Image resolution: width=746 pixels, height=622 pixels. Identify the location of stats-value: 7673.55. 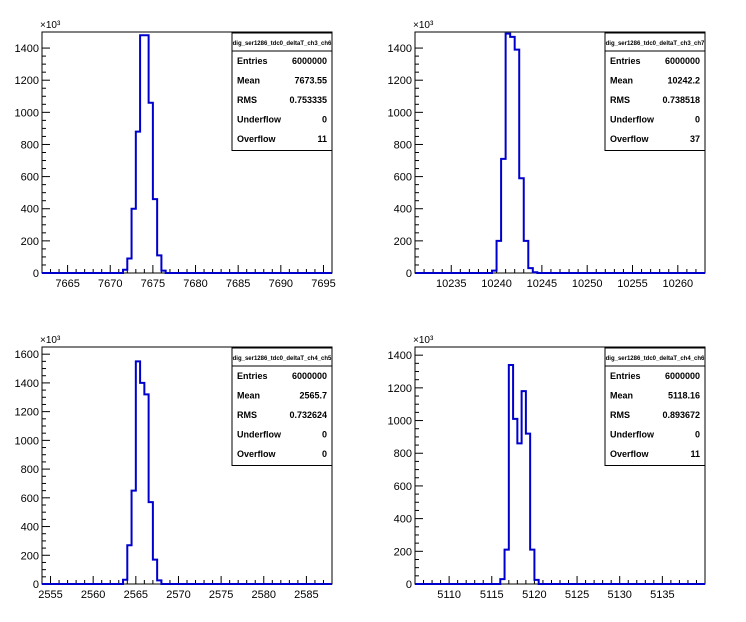
(310, 81).